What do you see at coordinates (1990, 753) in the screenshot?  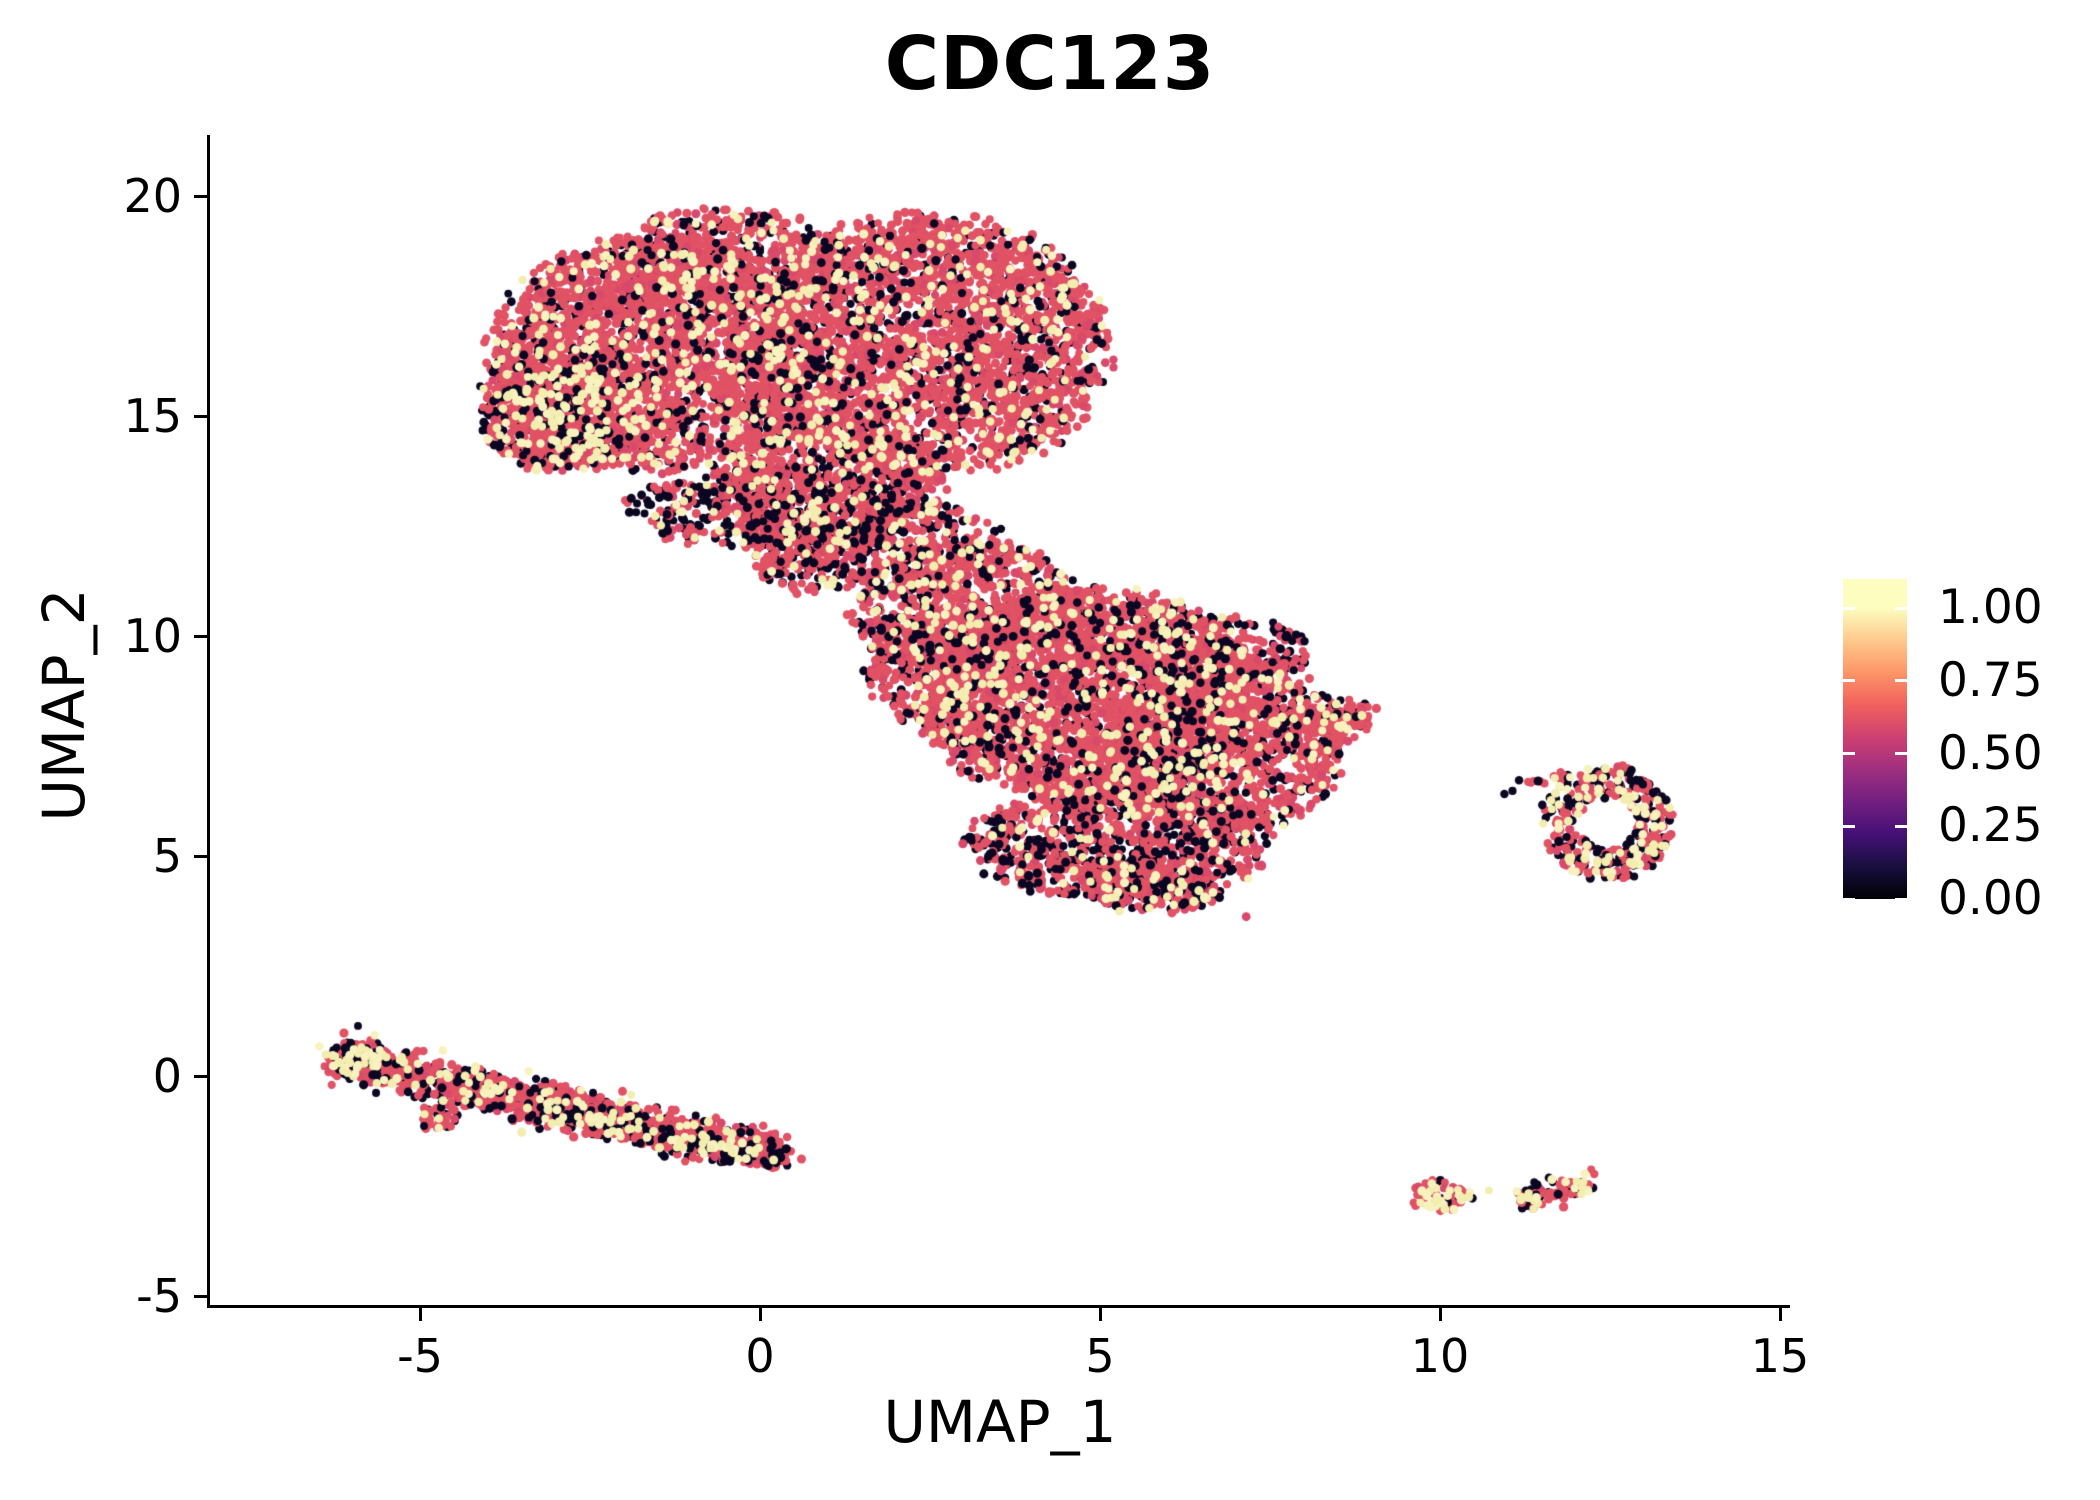 I see `colorbar-tick-label: 0.50` at bounding box center [1990, 753].